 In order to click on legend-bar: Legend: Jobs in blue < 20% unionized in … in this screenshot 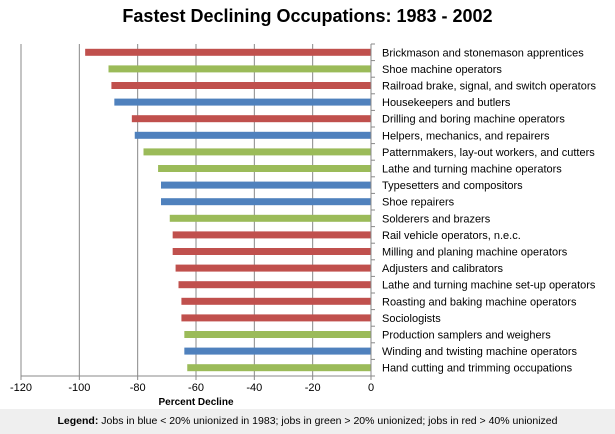, I will do `click(307, 421)`.